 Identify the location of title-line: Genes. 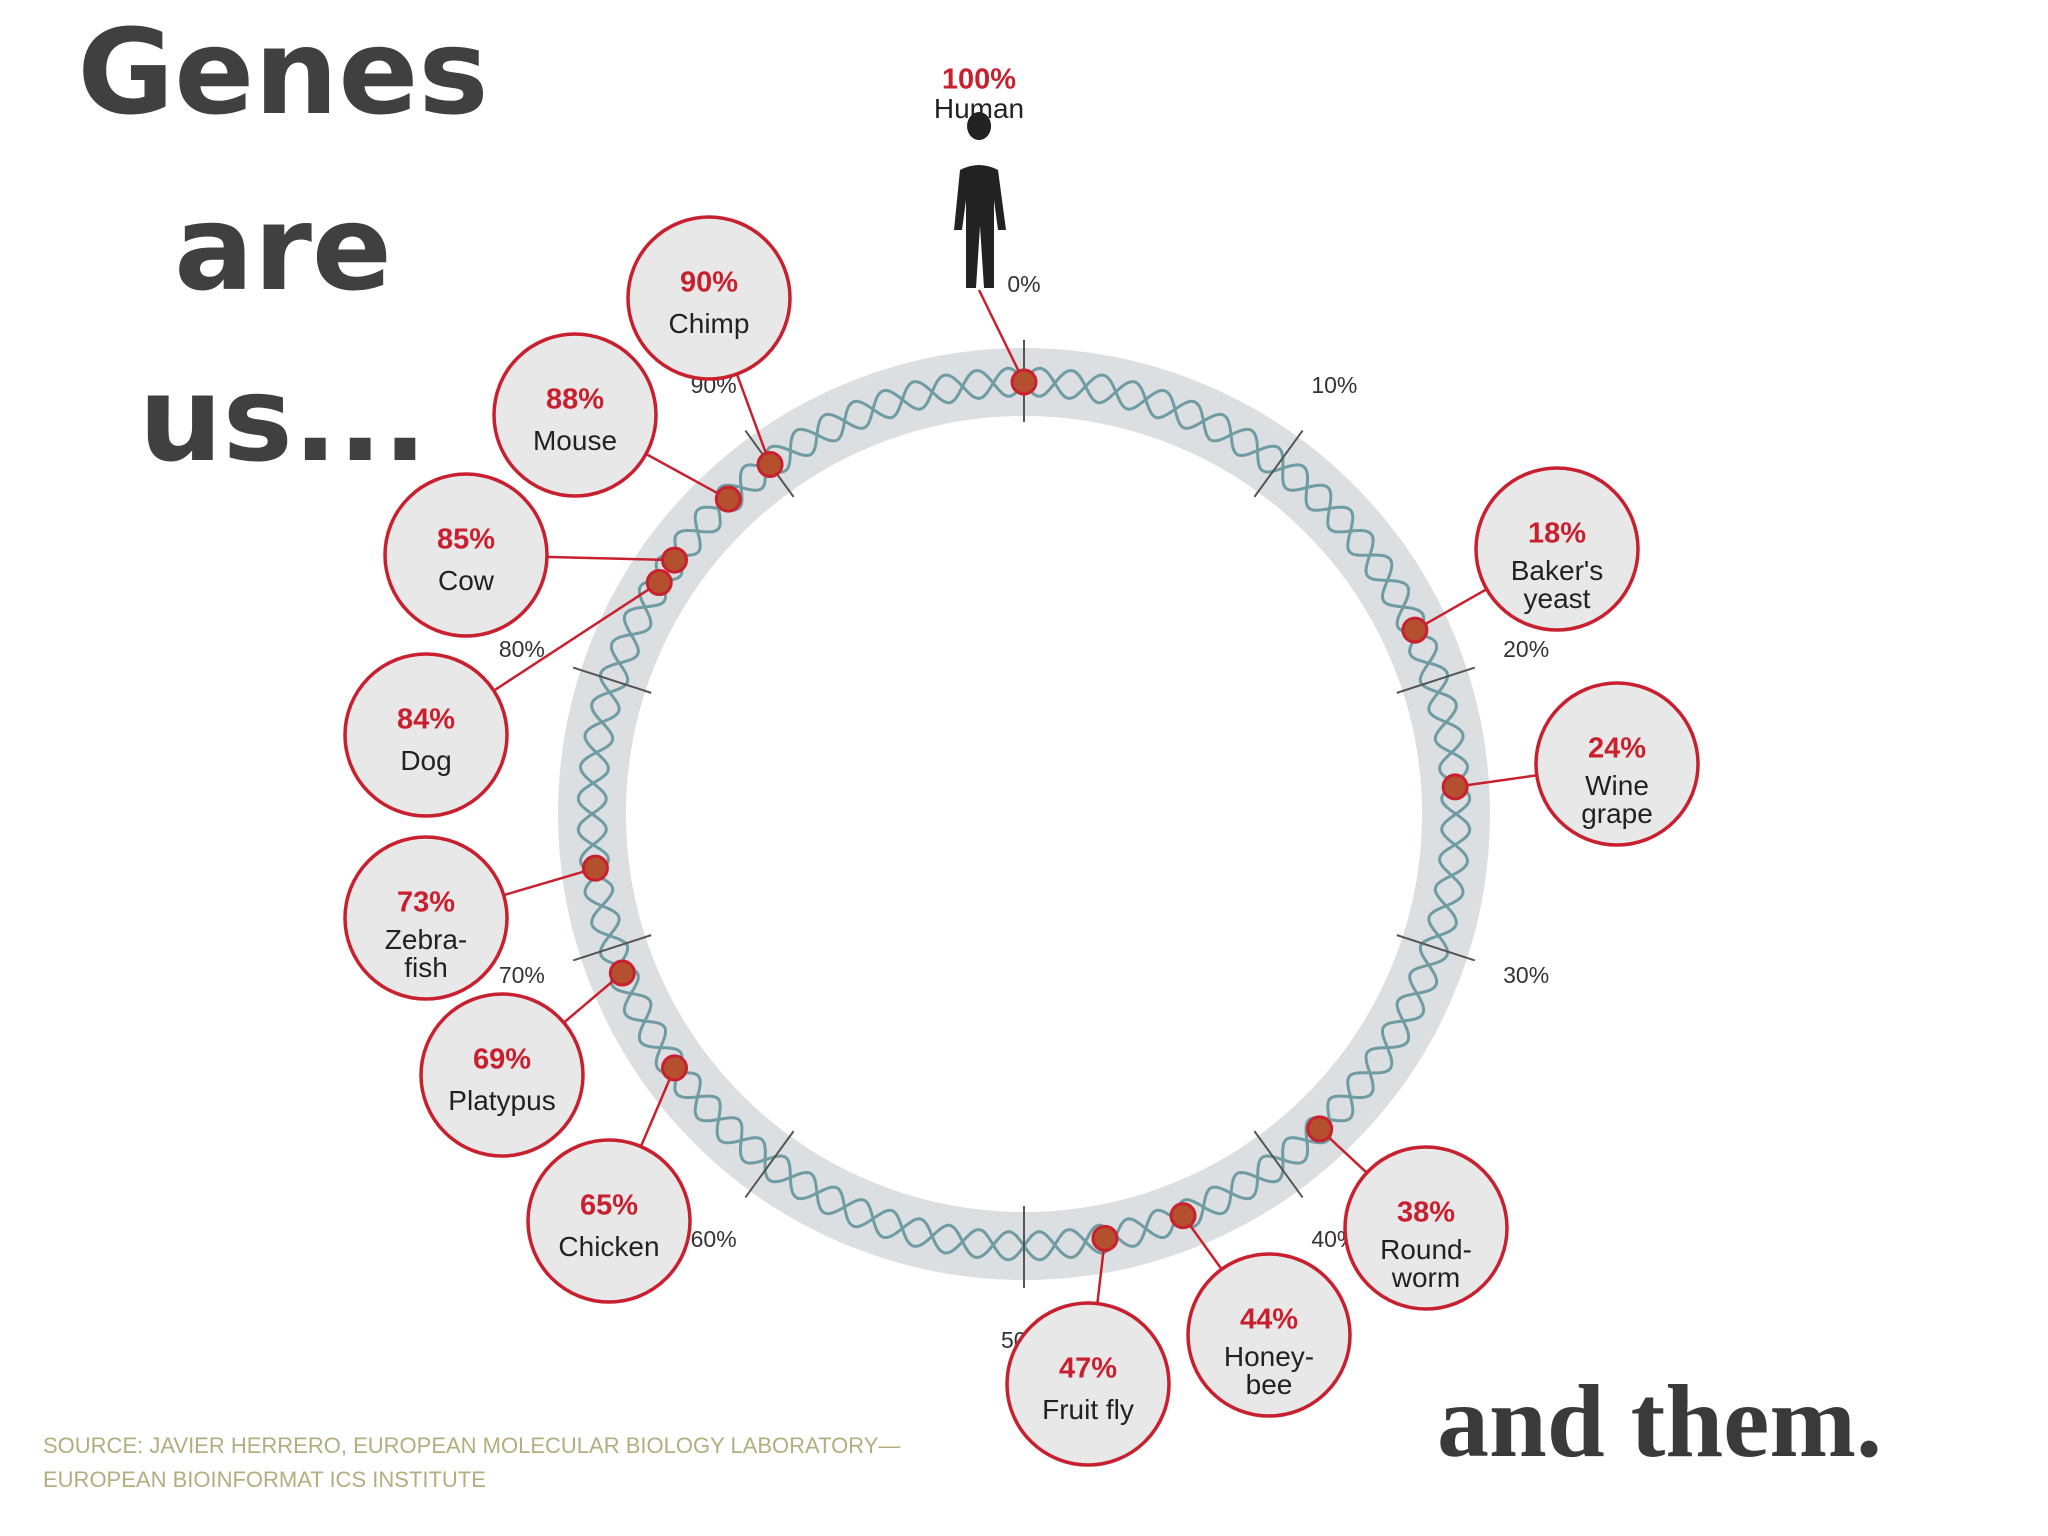
(282, 72).